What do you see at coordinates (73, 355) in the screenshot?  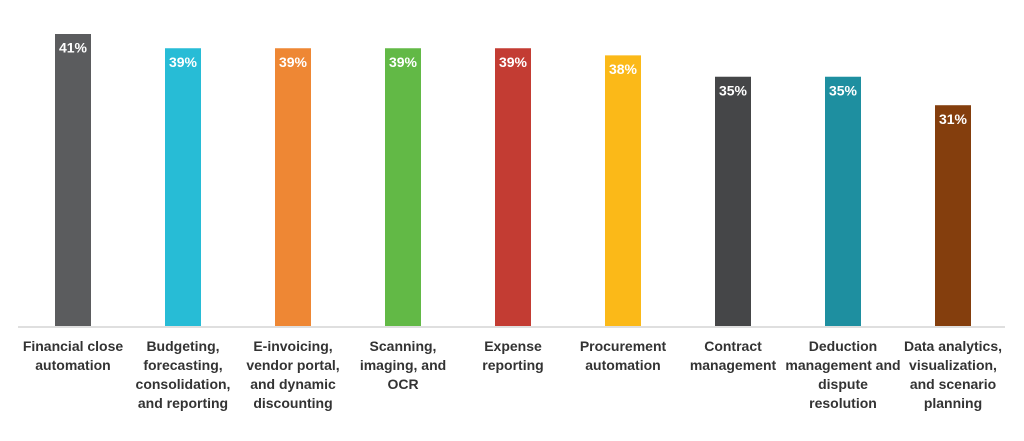 I see `x-tick-label: Financial close automation` at bounding box center [73, 355].